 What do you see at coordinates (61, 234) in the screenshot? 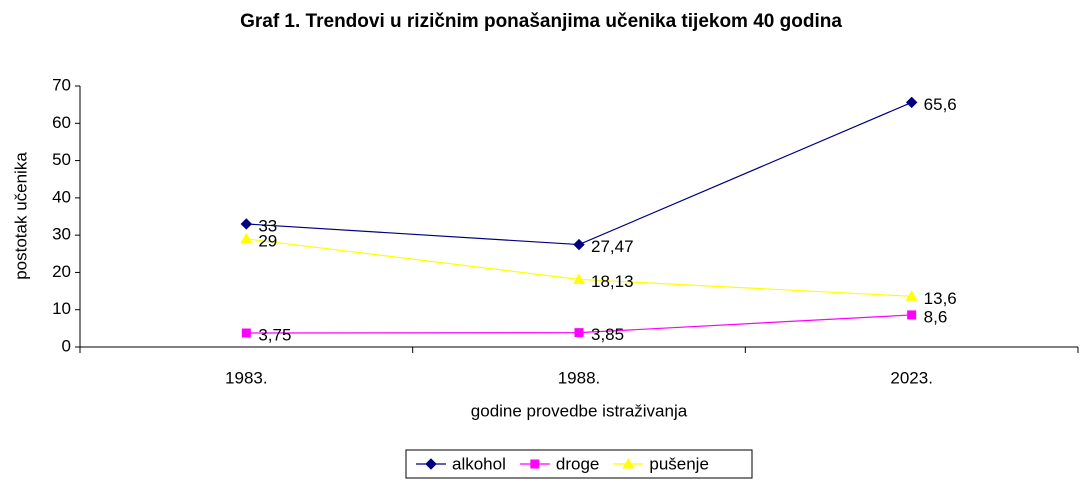
I see `y-tick-label: 30` at bounding box center [61, 234].